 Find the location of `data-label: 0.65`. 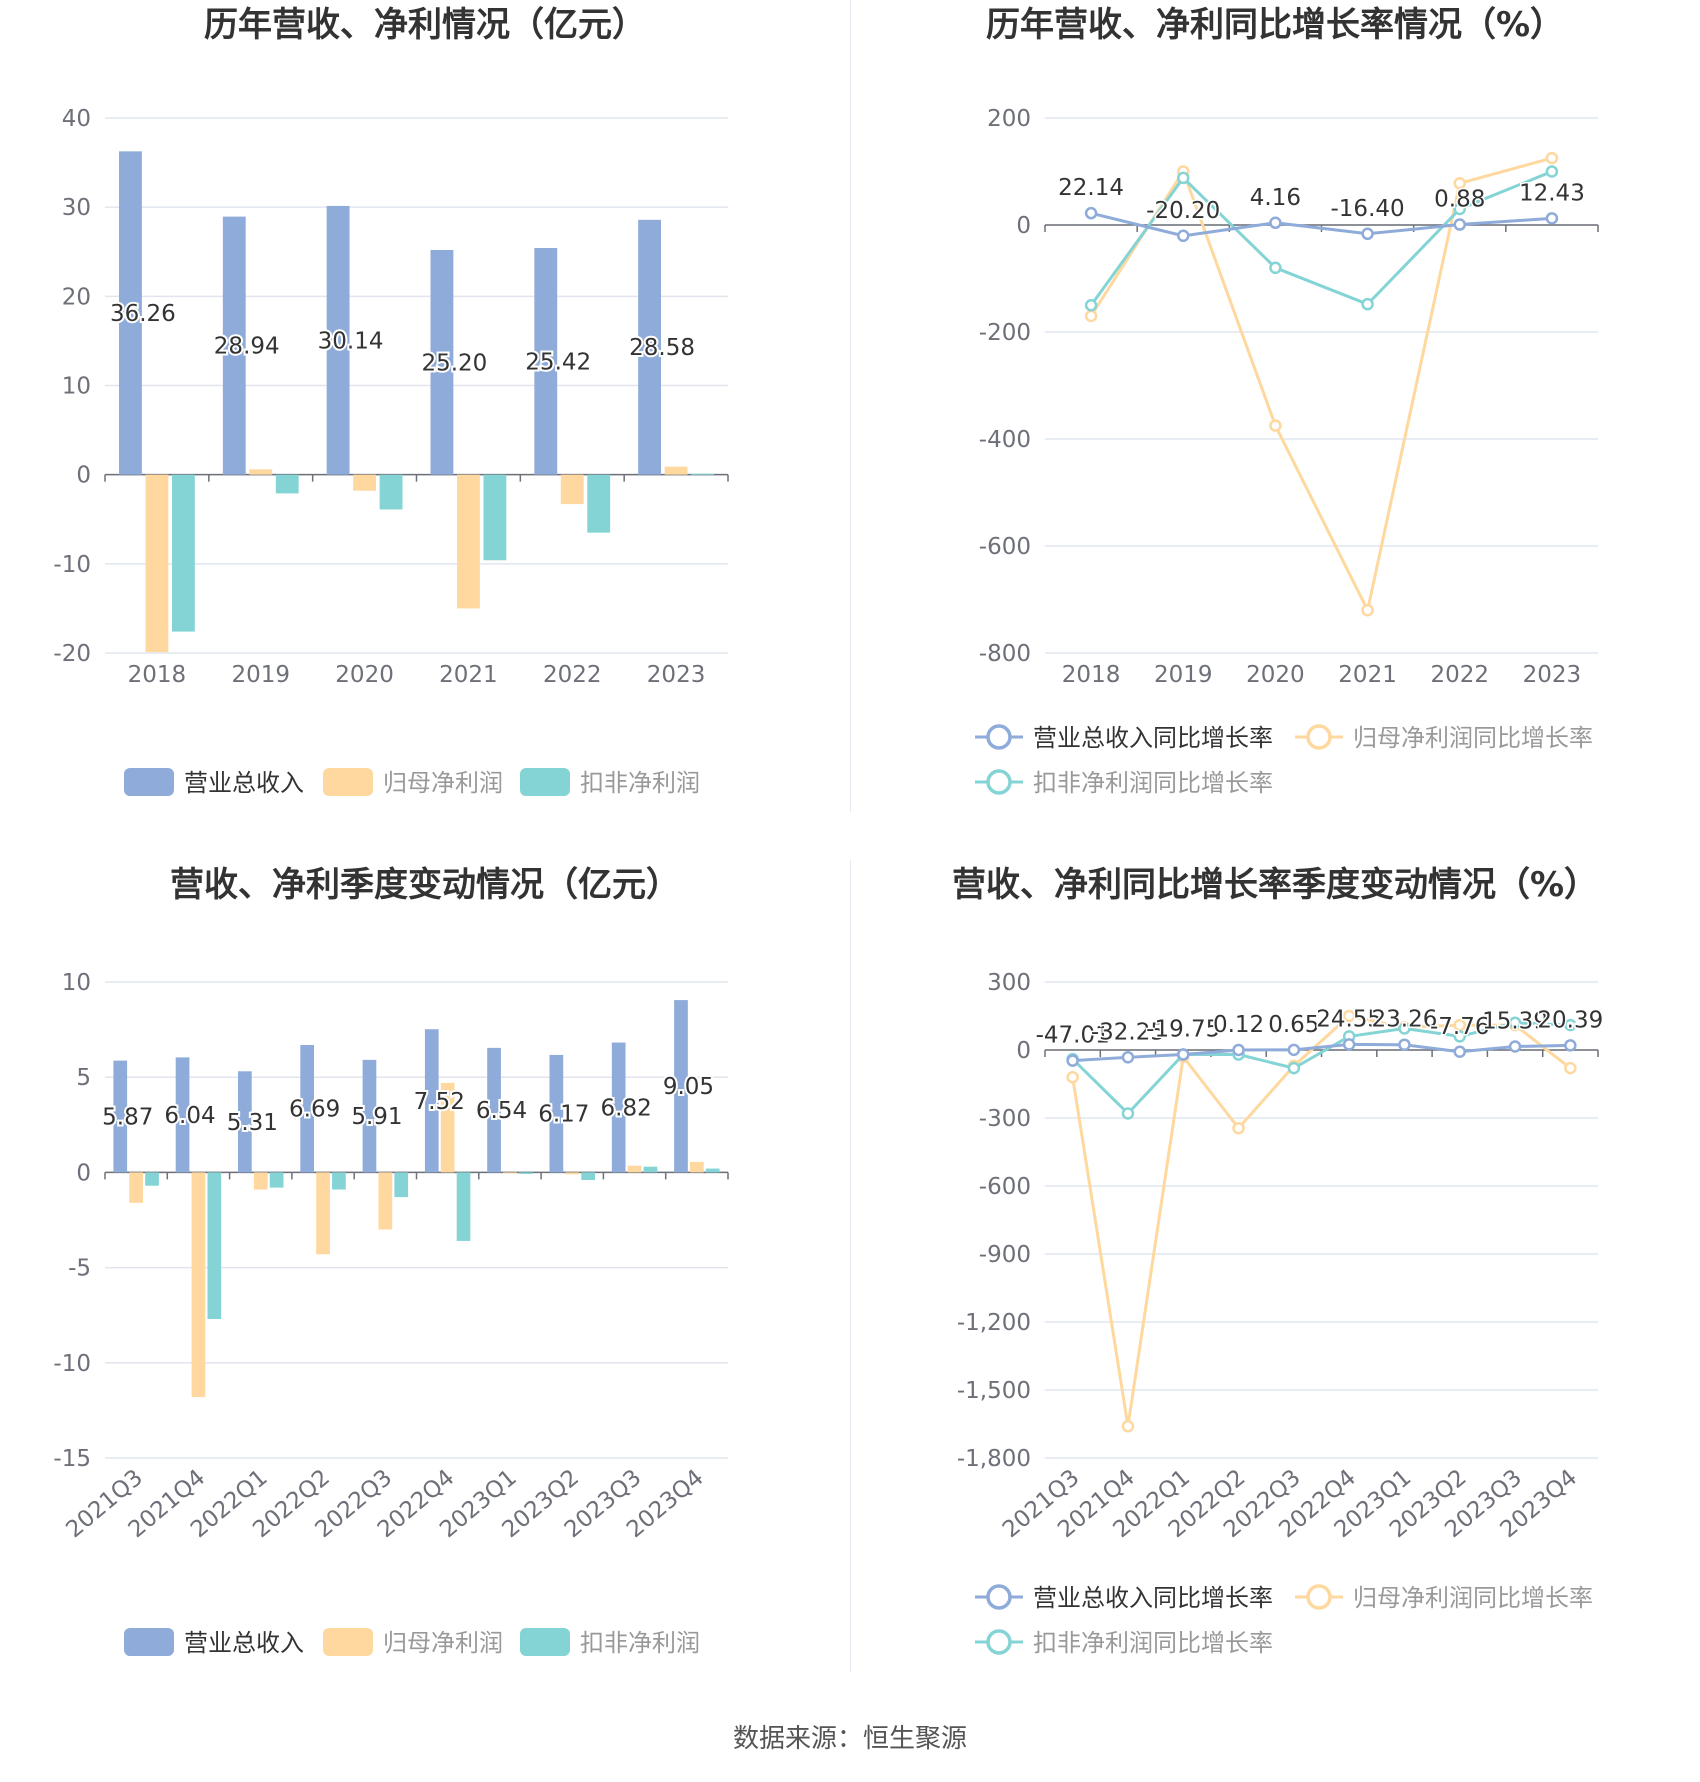

data-label: 0.65 is located at coordinates (1293, 1025).